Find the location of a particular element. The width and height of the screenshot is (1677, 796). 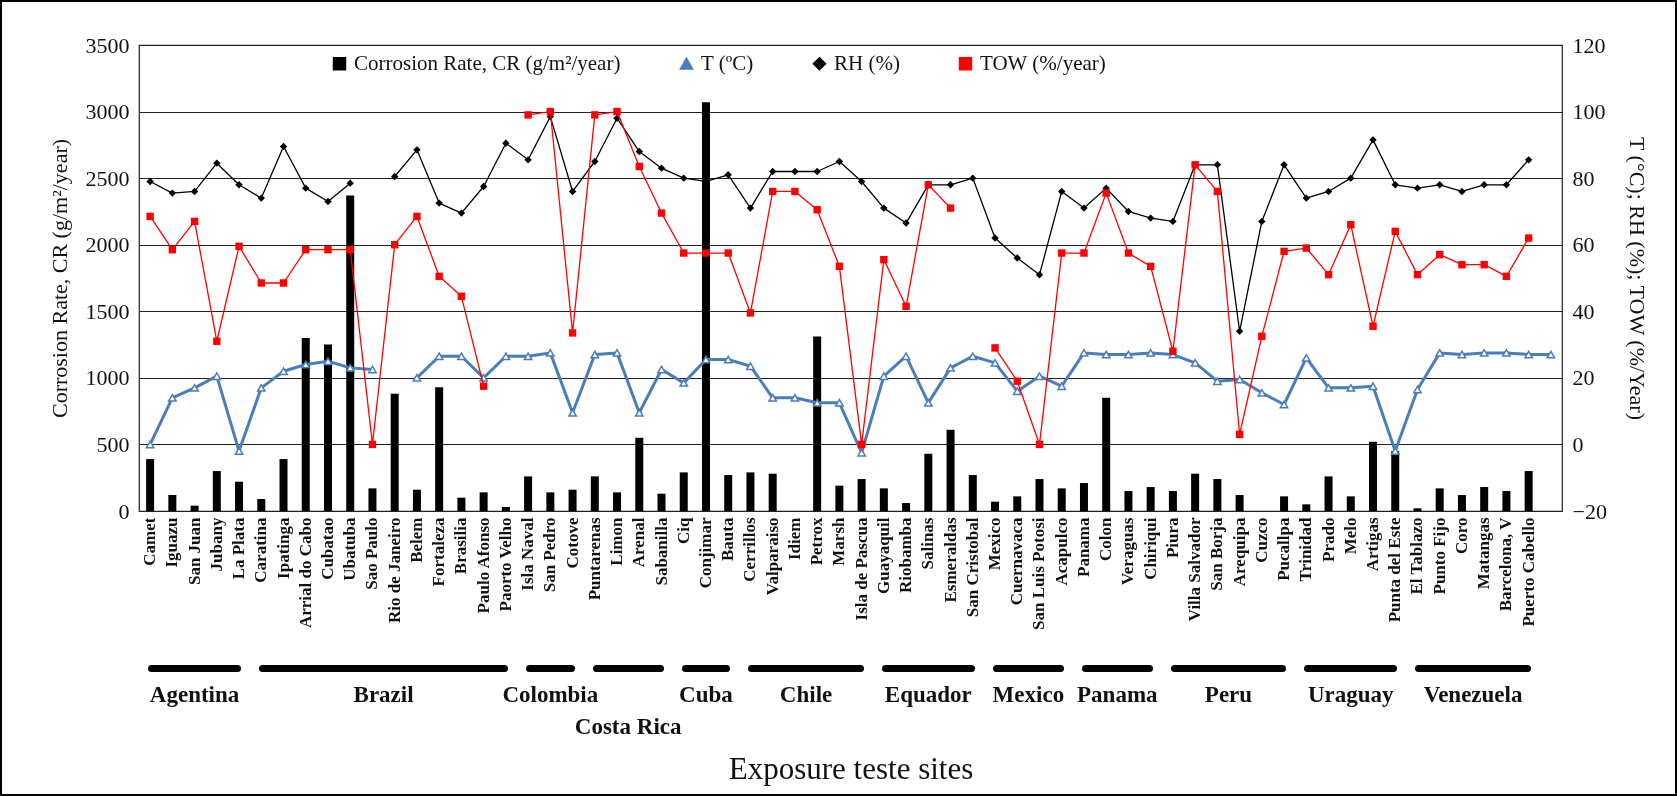

x-tick-label: Isla Naval is located at coordinates (528, 554).